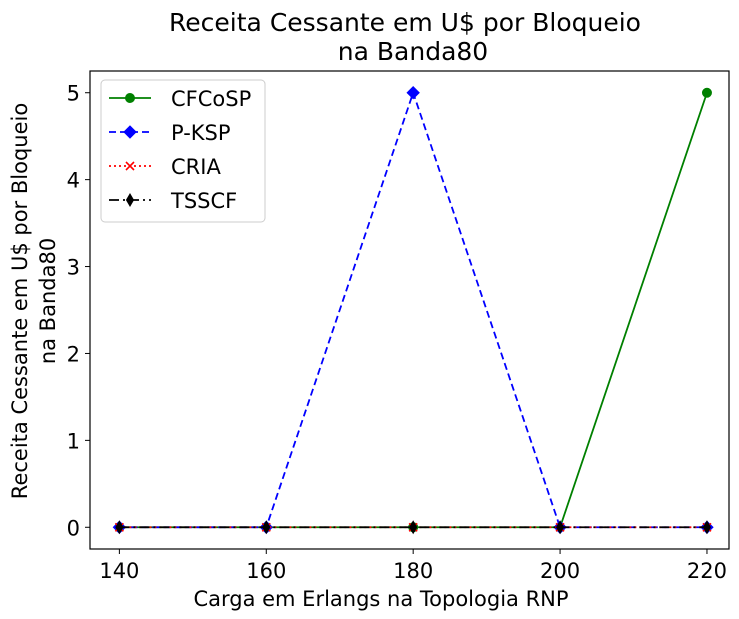 This screenshot has width=739, height=619. What do you see at coordinates (73, 94) in the screenshot?
I see `y-tick-label: 5` at bounding box center [73, 94].